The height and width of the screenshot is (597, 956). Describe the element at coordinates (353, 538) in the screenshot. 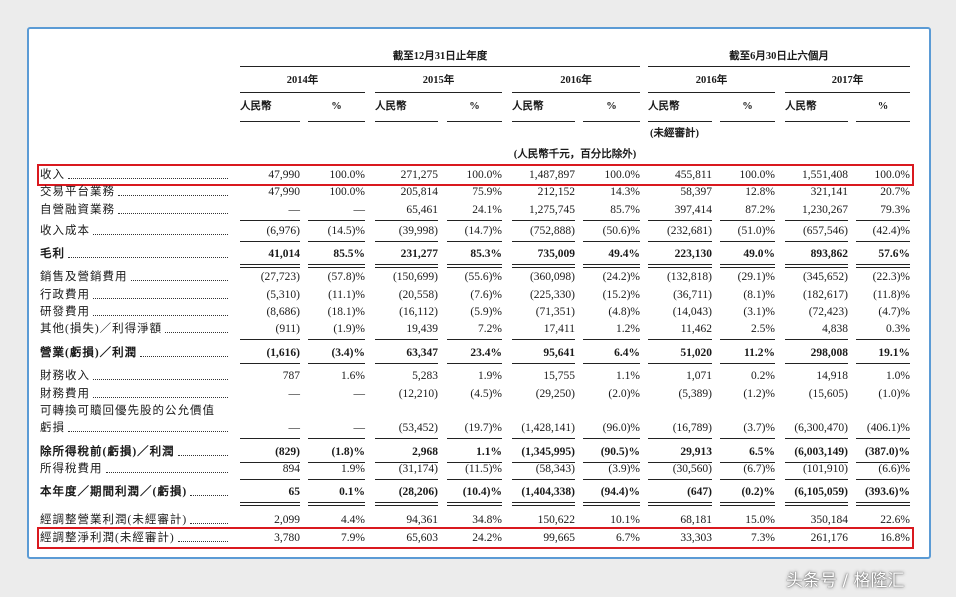

I see `cell-value: 7.9%` at that location.